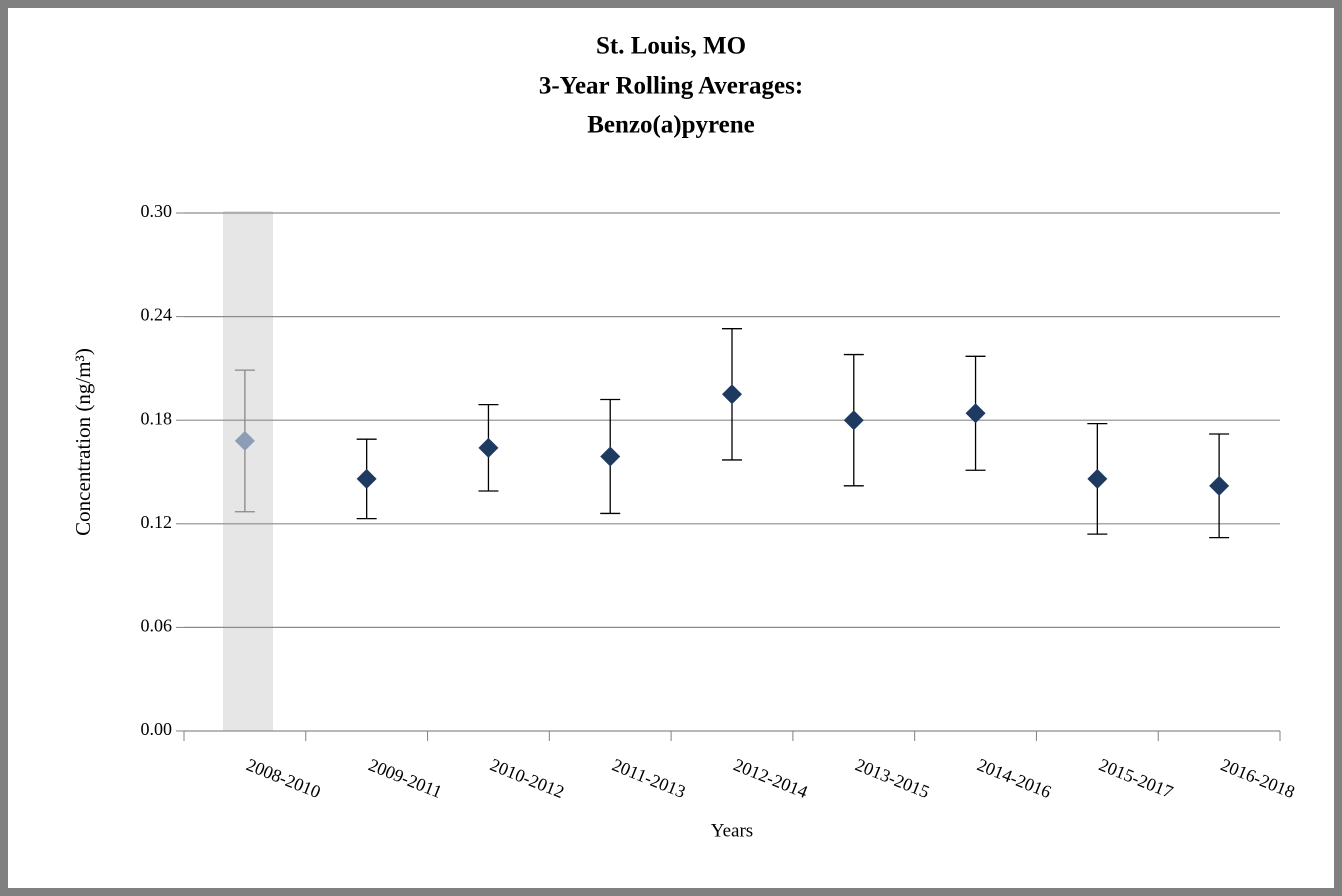 The width and height of the screenshot is (1342, 896). What do you see at coordinates (83, 442) in the screenshot?
I see `y-axis-label: Concentration (ng/m³)` at bounding box center [83, 442].